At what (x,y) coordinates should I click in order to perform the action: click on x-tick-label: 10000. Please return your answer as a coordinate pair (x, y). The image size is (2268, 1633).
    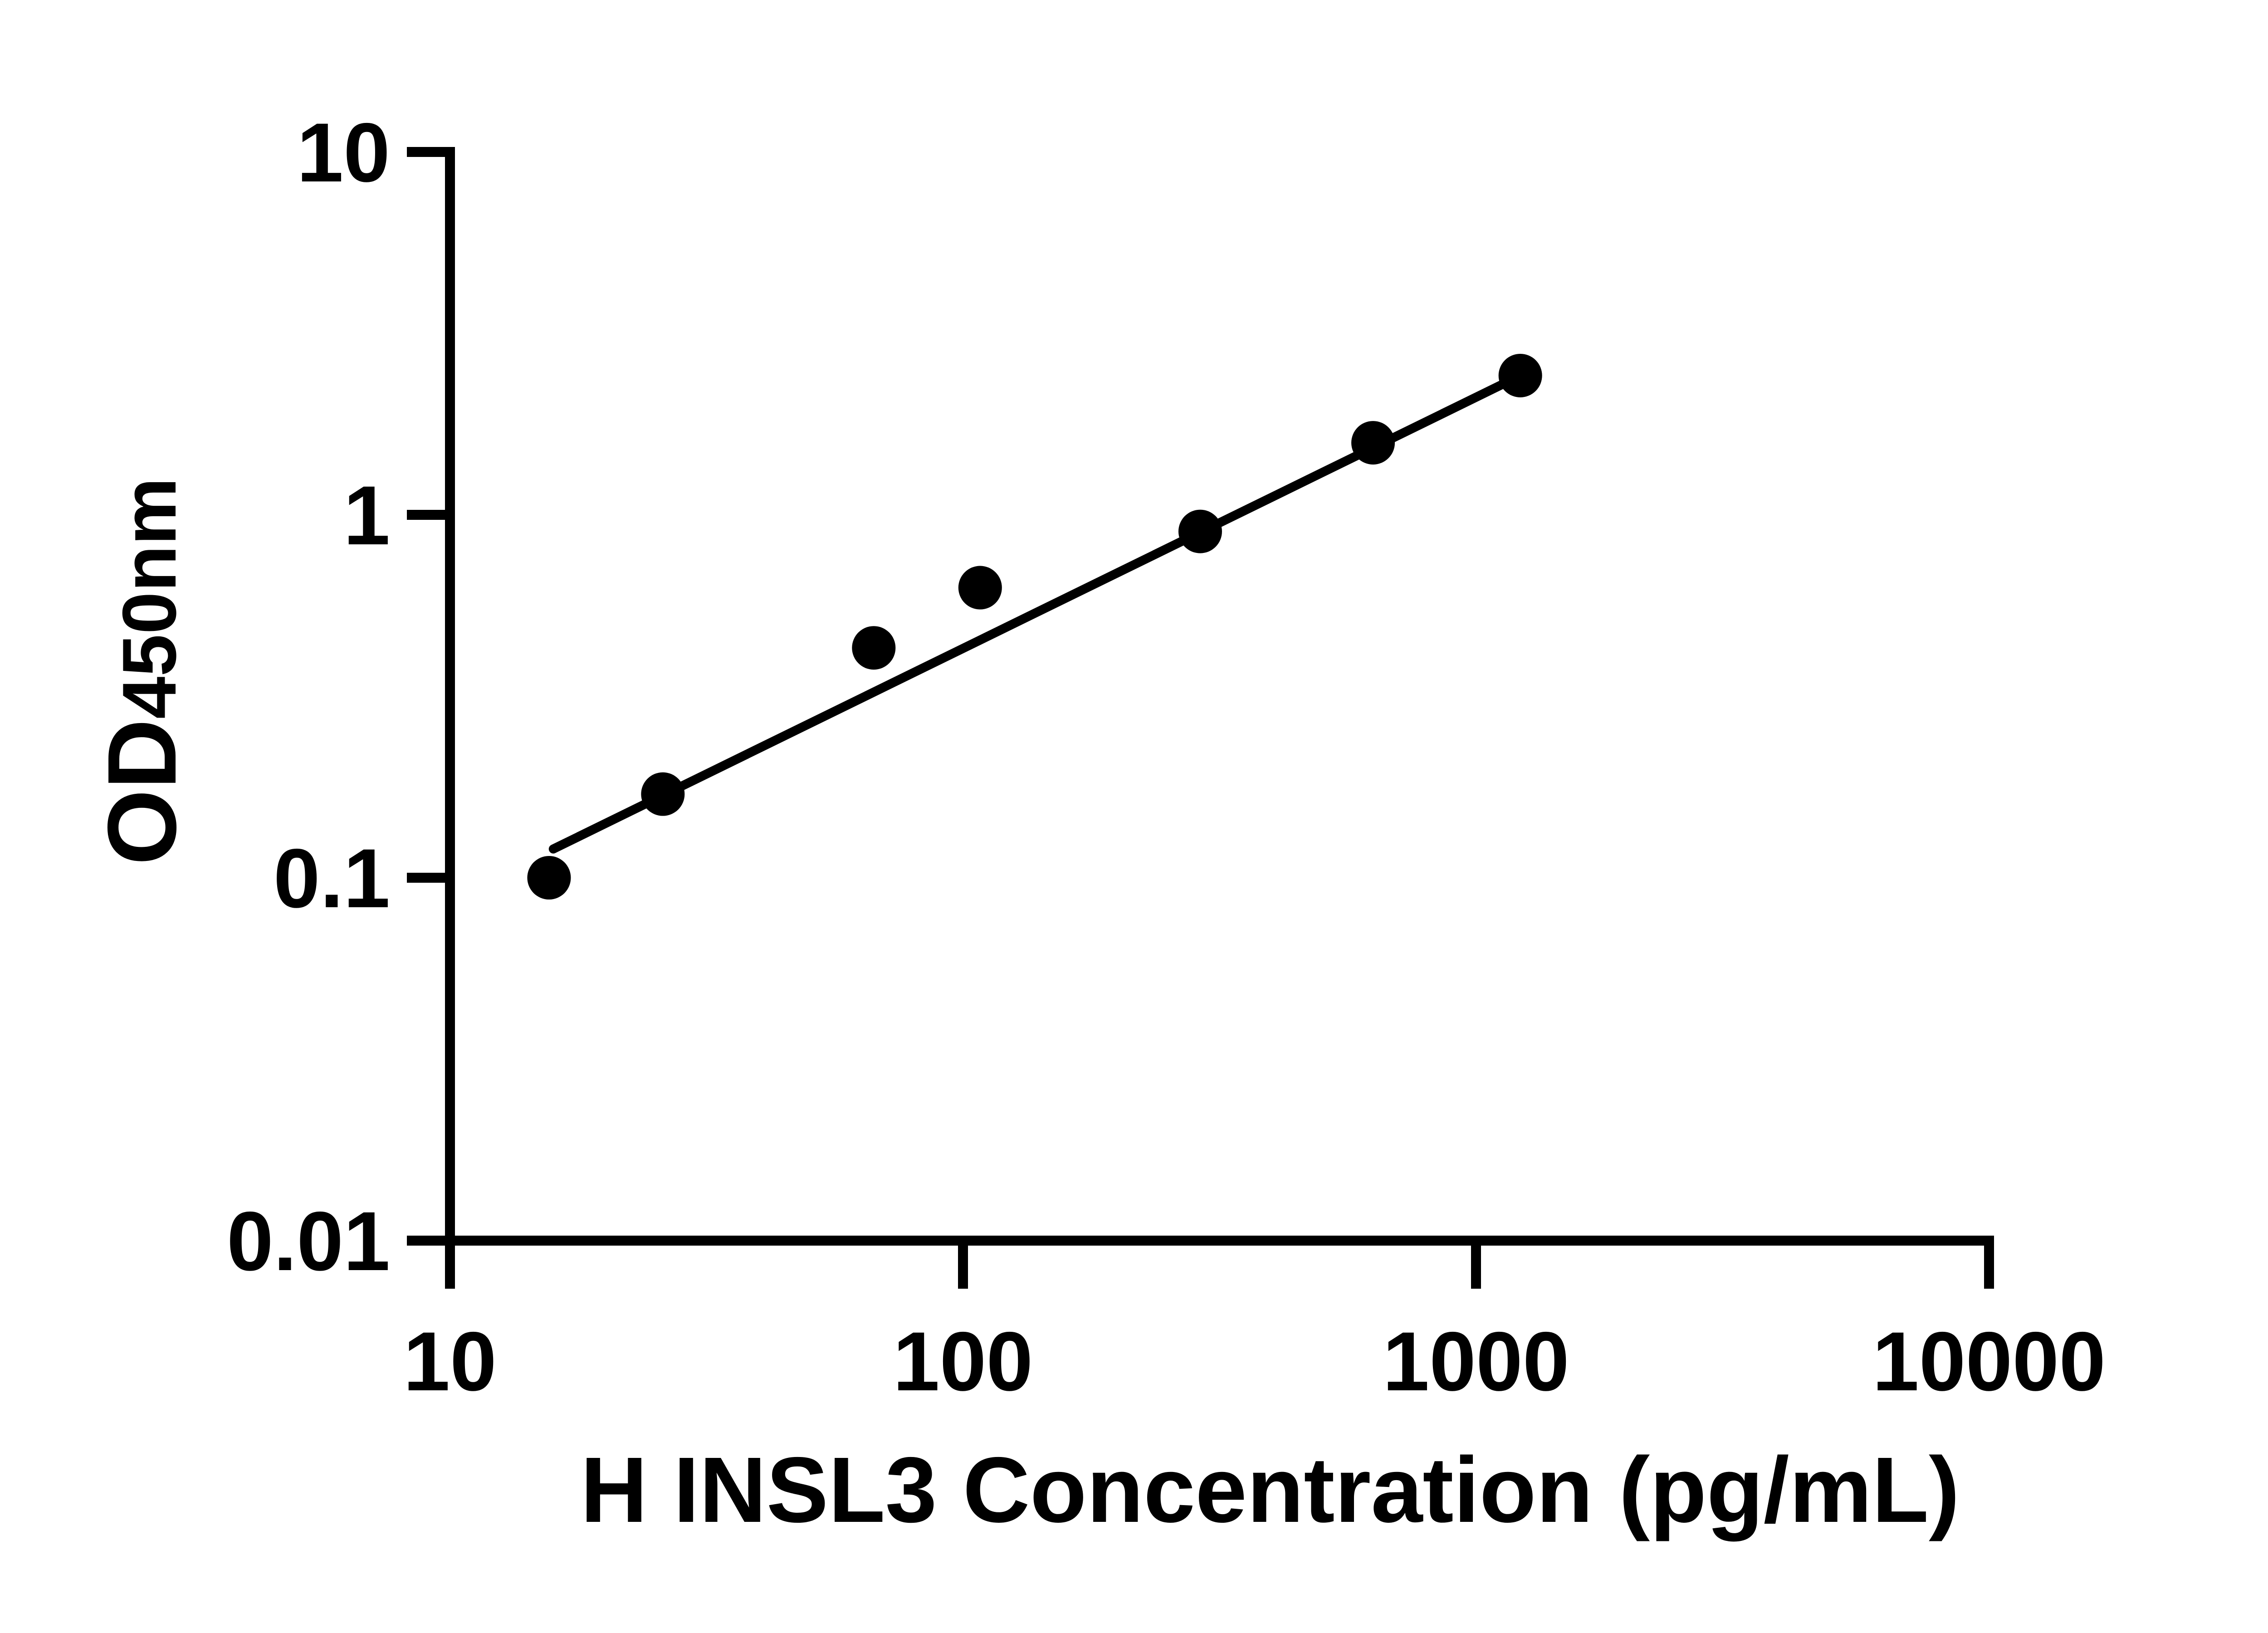
    Looking at the image, I should click on (1989, 1361).